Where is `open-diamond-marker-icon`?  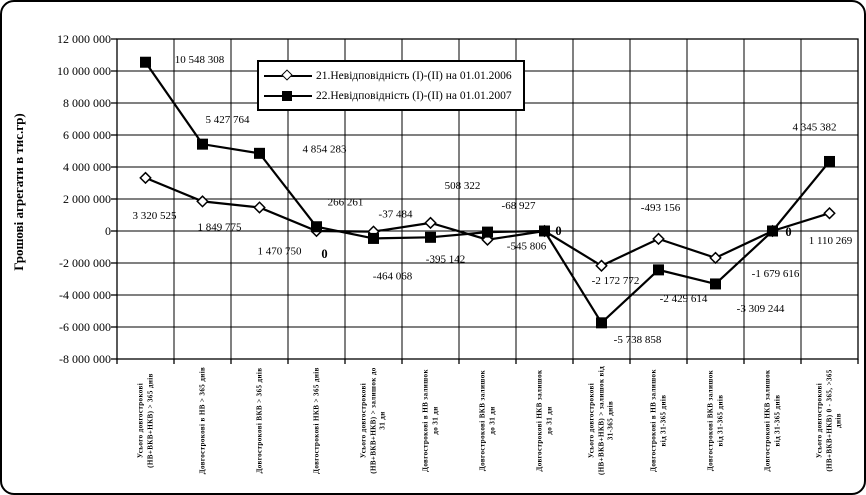 open-diamond-marker-icon is located at coordinates (288, 75).